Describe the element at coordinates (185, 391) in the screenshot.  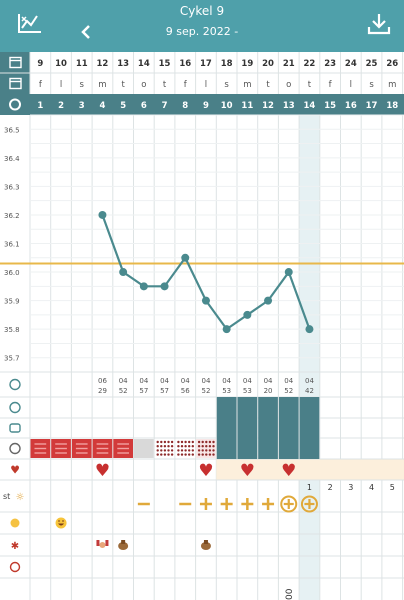
I see `time-minute: 56` at that location.